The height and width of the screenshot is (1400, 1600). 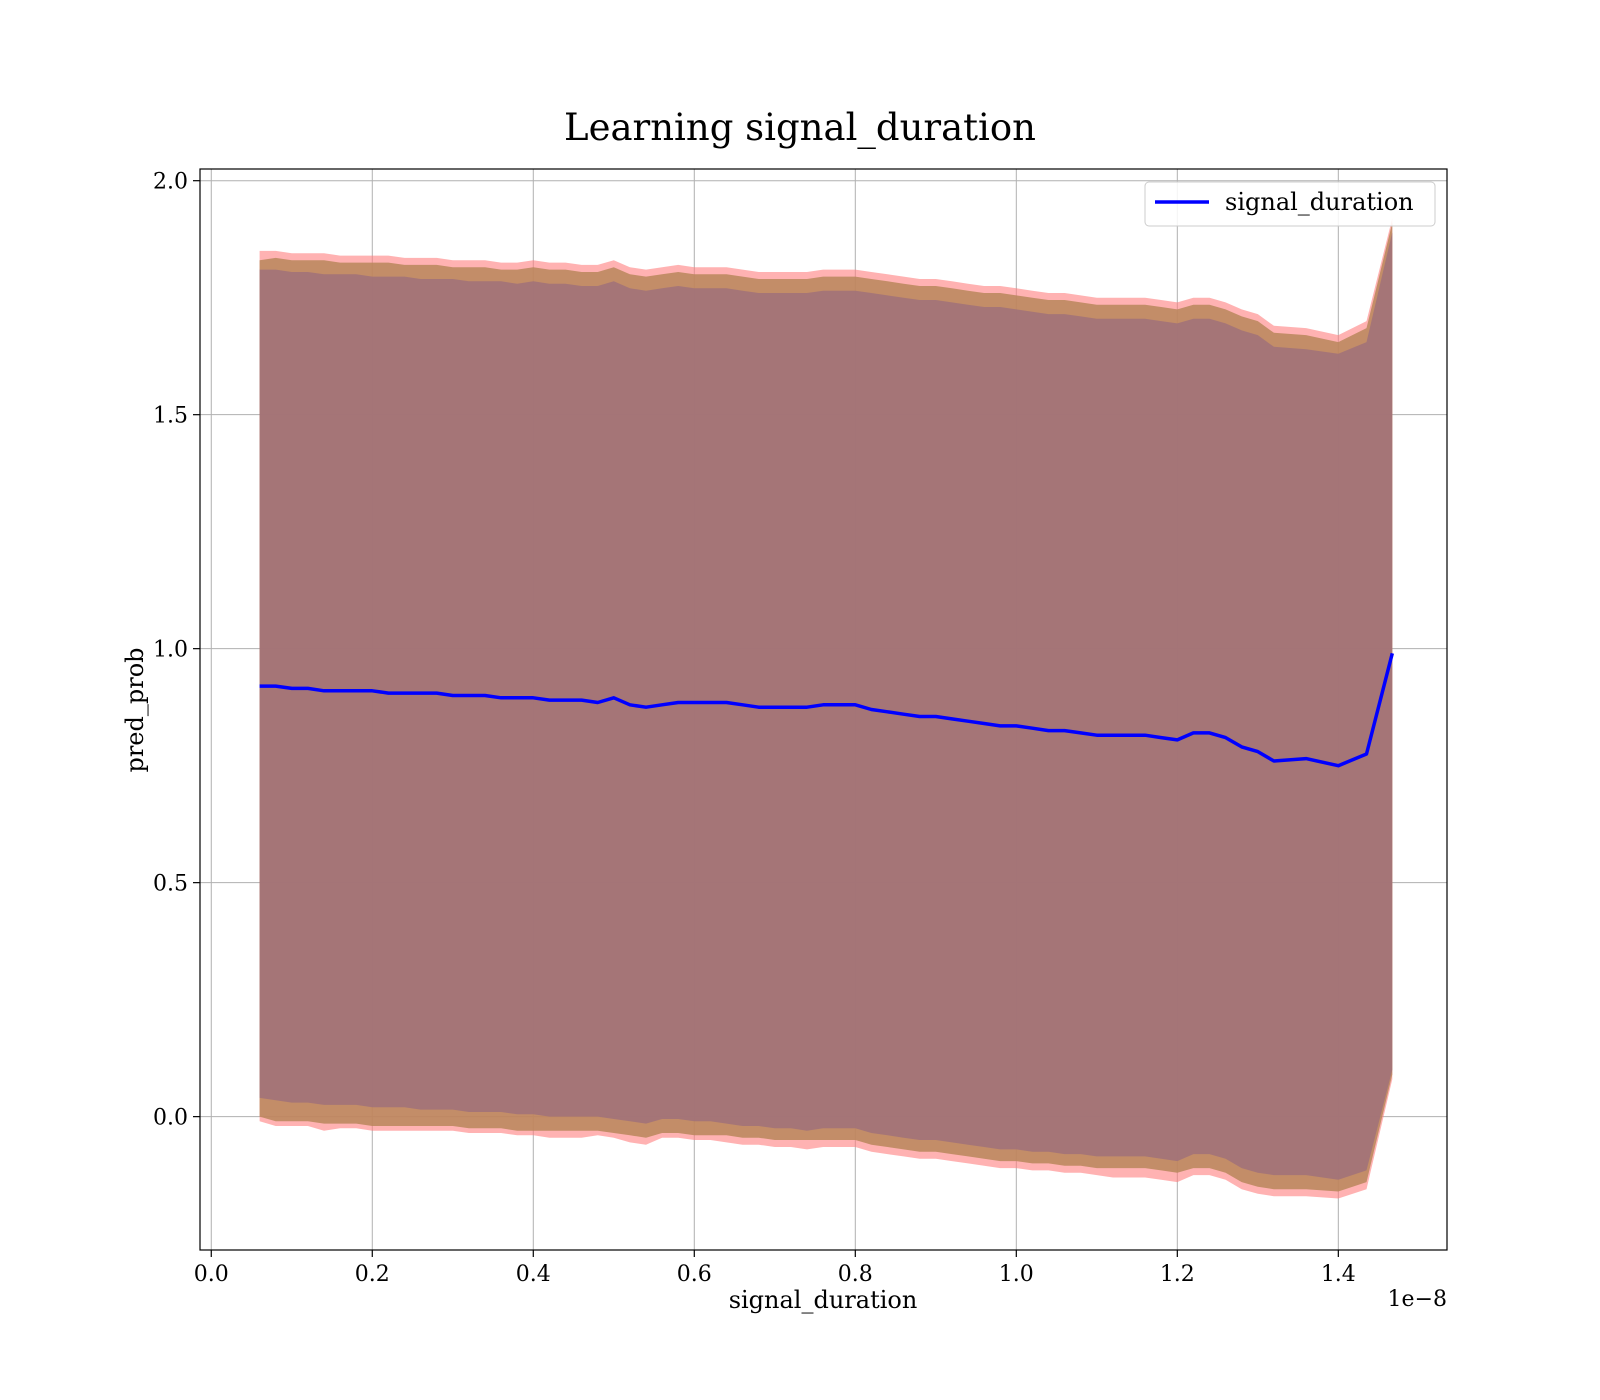 What do you see at coordinates (170, 650) in the screenshot?
I see `y-tick-label: 1.0` at bounding box center [170, 650].